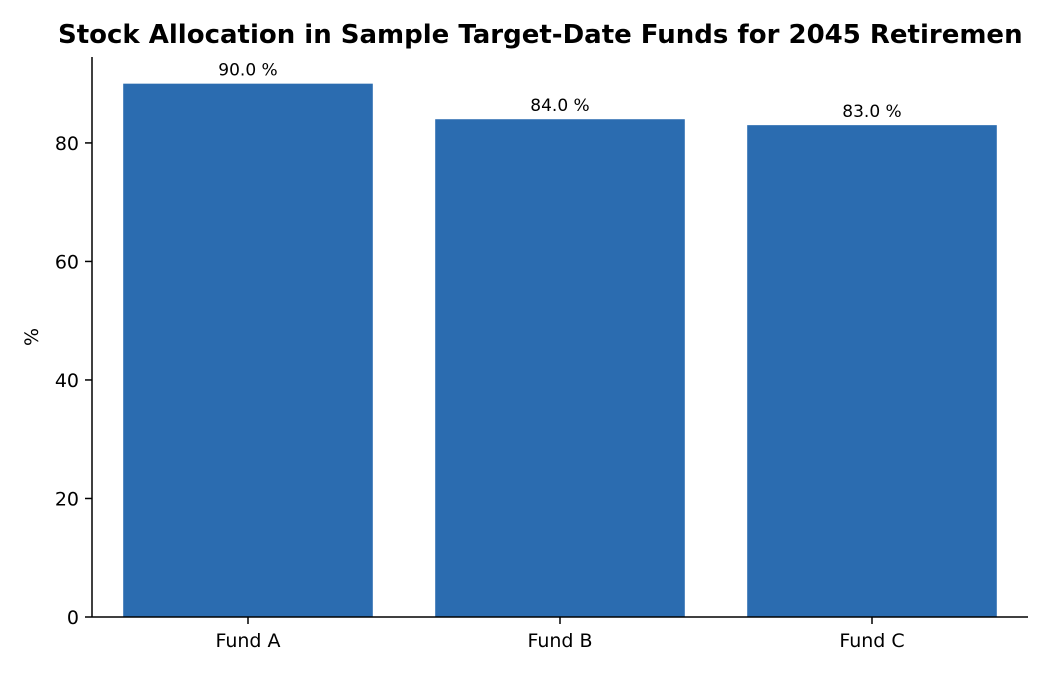 This screenshot has height=675, width=1050. Describe the element at coordinates (247, 641) in the screenshot. I see `x-tick-label: Fund A` at that location.